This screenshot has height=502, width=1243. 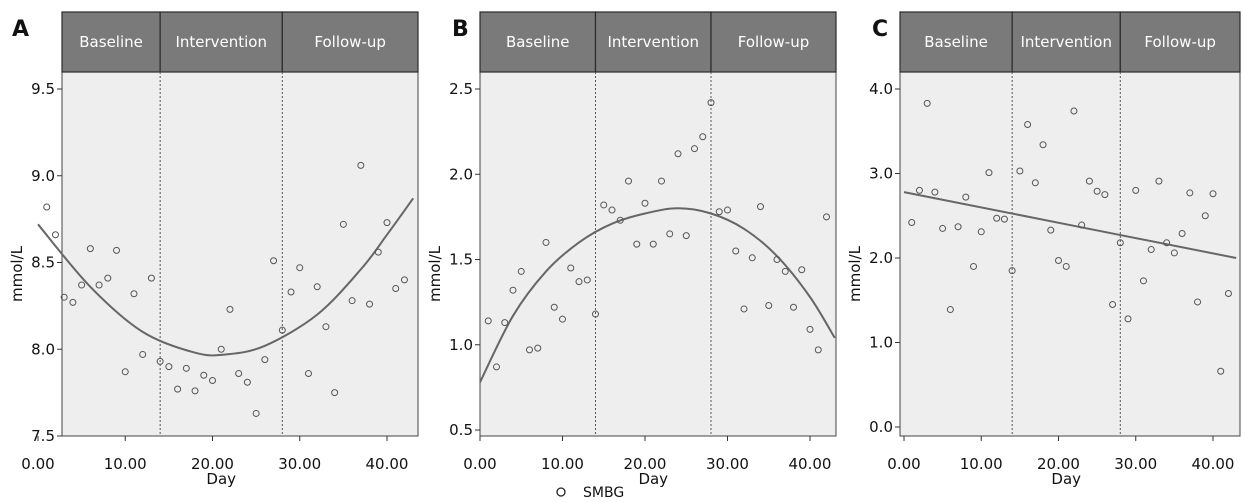 What do you see at coordinates (881, 174) in the screenshot?
I see `y-tick-label: 3.0` at bounding box center [881, 174].